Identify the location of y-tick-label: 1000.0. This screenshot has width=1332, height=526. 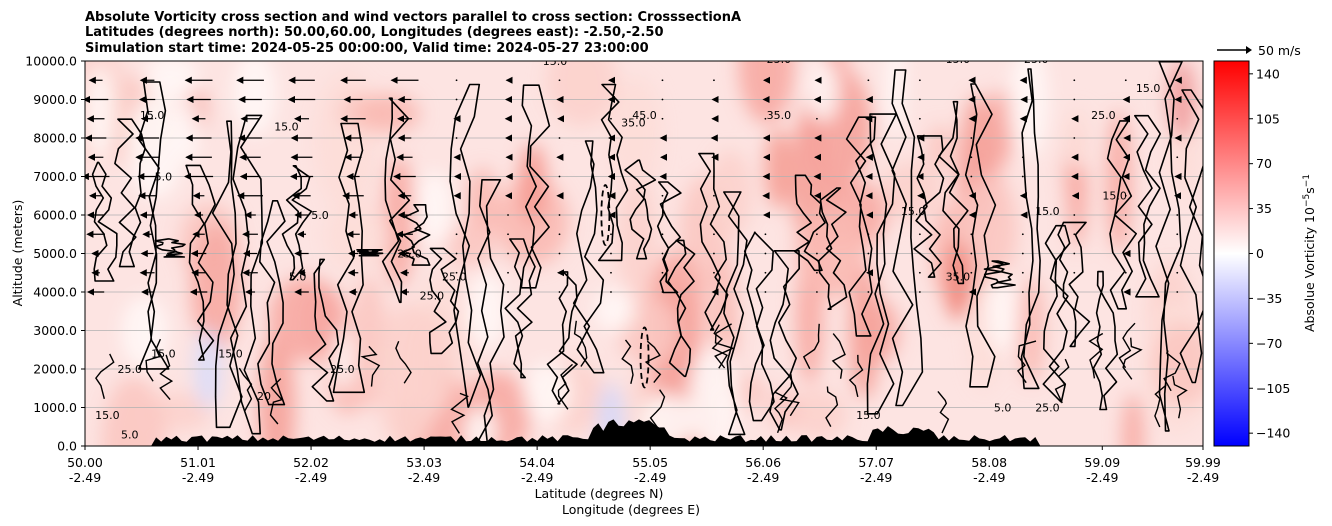
(55, 407).